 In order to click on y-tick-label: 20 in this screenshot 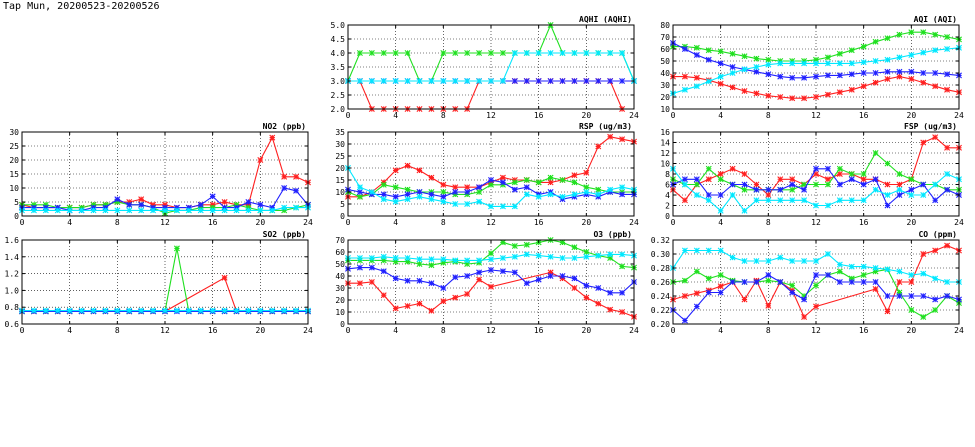, I will do `click(665, 97)`.